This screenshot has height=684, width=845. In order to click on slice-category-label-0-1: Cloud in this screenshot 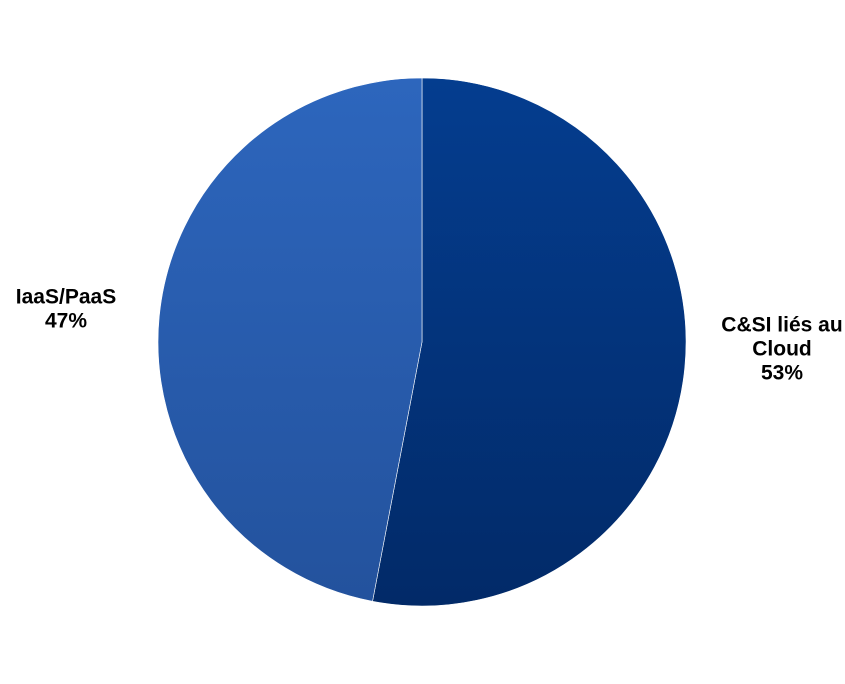, I will do `click(781, 349)`.